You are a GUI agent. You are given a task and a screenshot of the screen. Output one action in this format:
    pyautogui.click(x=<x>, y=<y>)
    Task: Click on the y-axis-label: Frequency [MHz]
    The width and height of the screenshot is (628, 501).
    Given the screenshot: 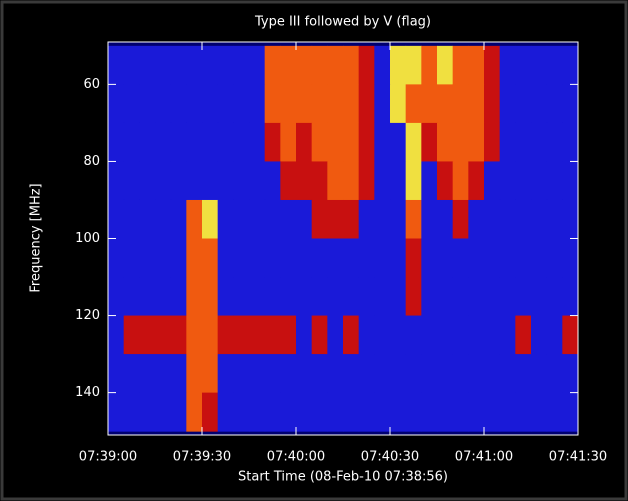 What is the action you would take?
    pyautogui.click(x=36, y=237)
    